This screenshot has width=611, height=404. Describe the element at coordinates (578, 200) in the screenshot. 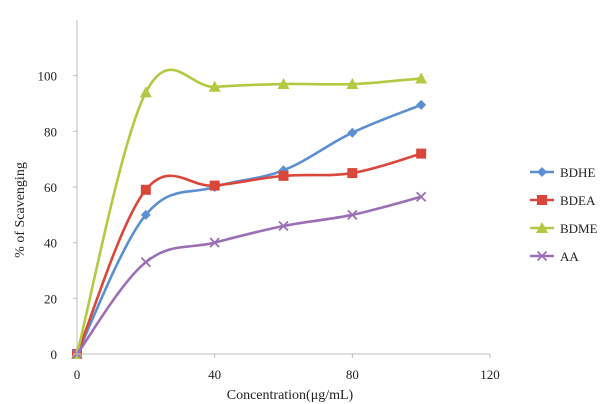

I see `legend-label: BDEA` at that location.